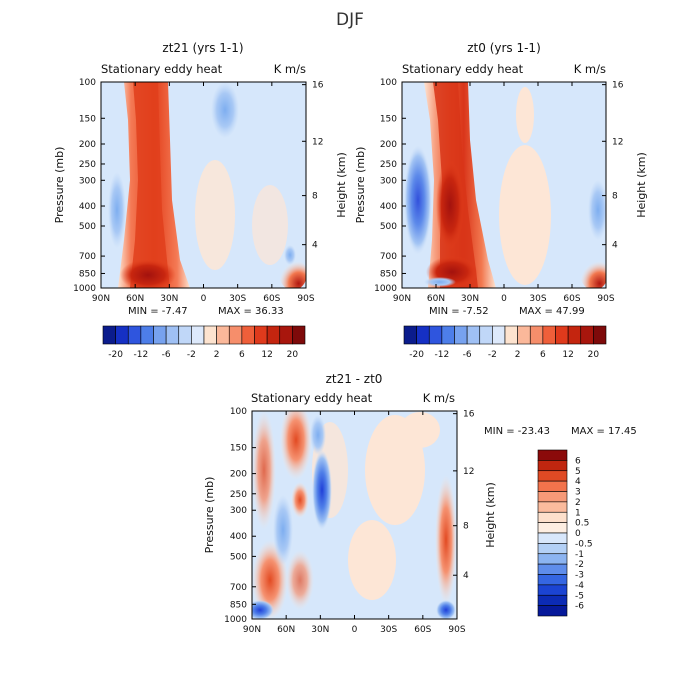 The height and width of the screenshot is (700, 700). What do you see at coordinates (388, 145) in the screenshot?
I see `y-tick-label: 200` at bounding box center [388, 145].